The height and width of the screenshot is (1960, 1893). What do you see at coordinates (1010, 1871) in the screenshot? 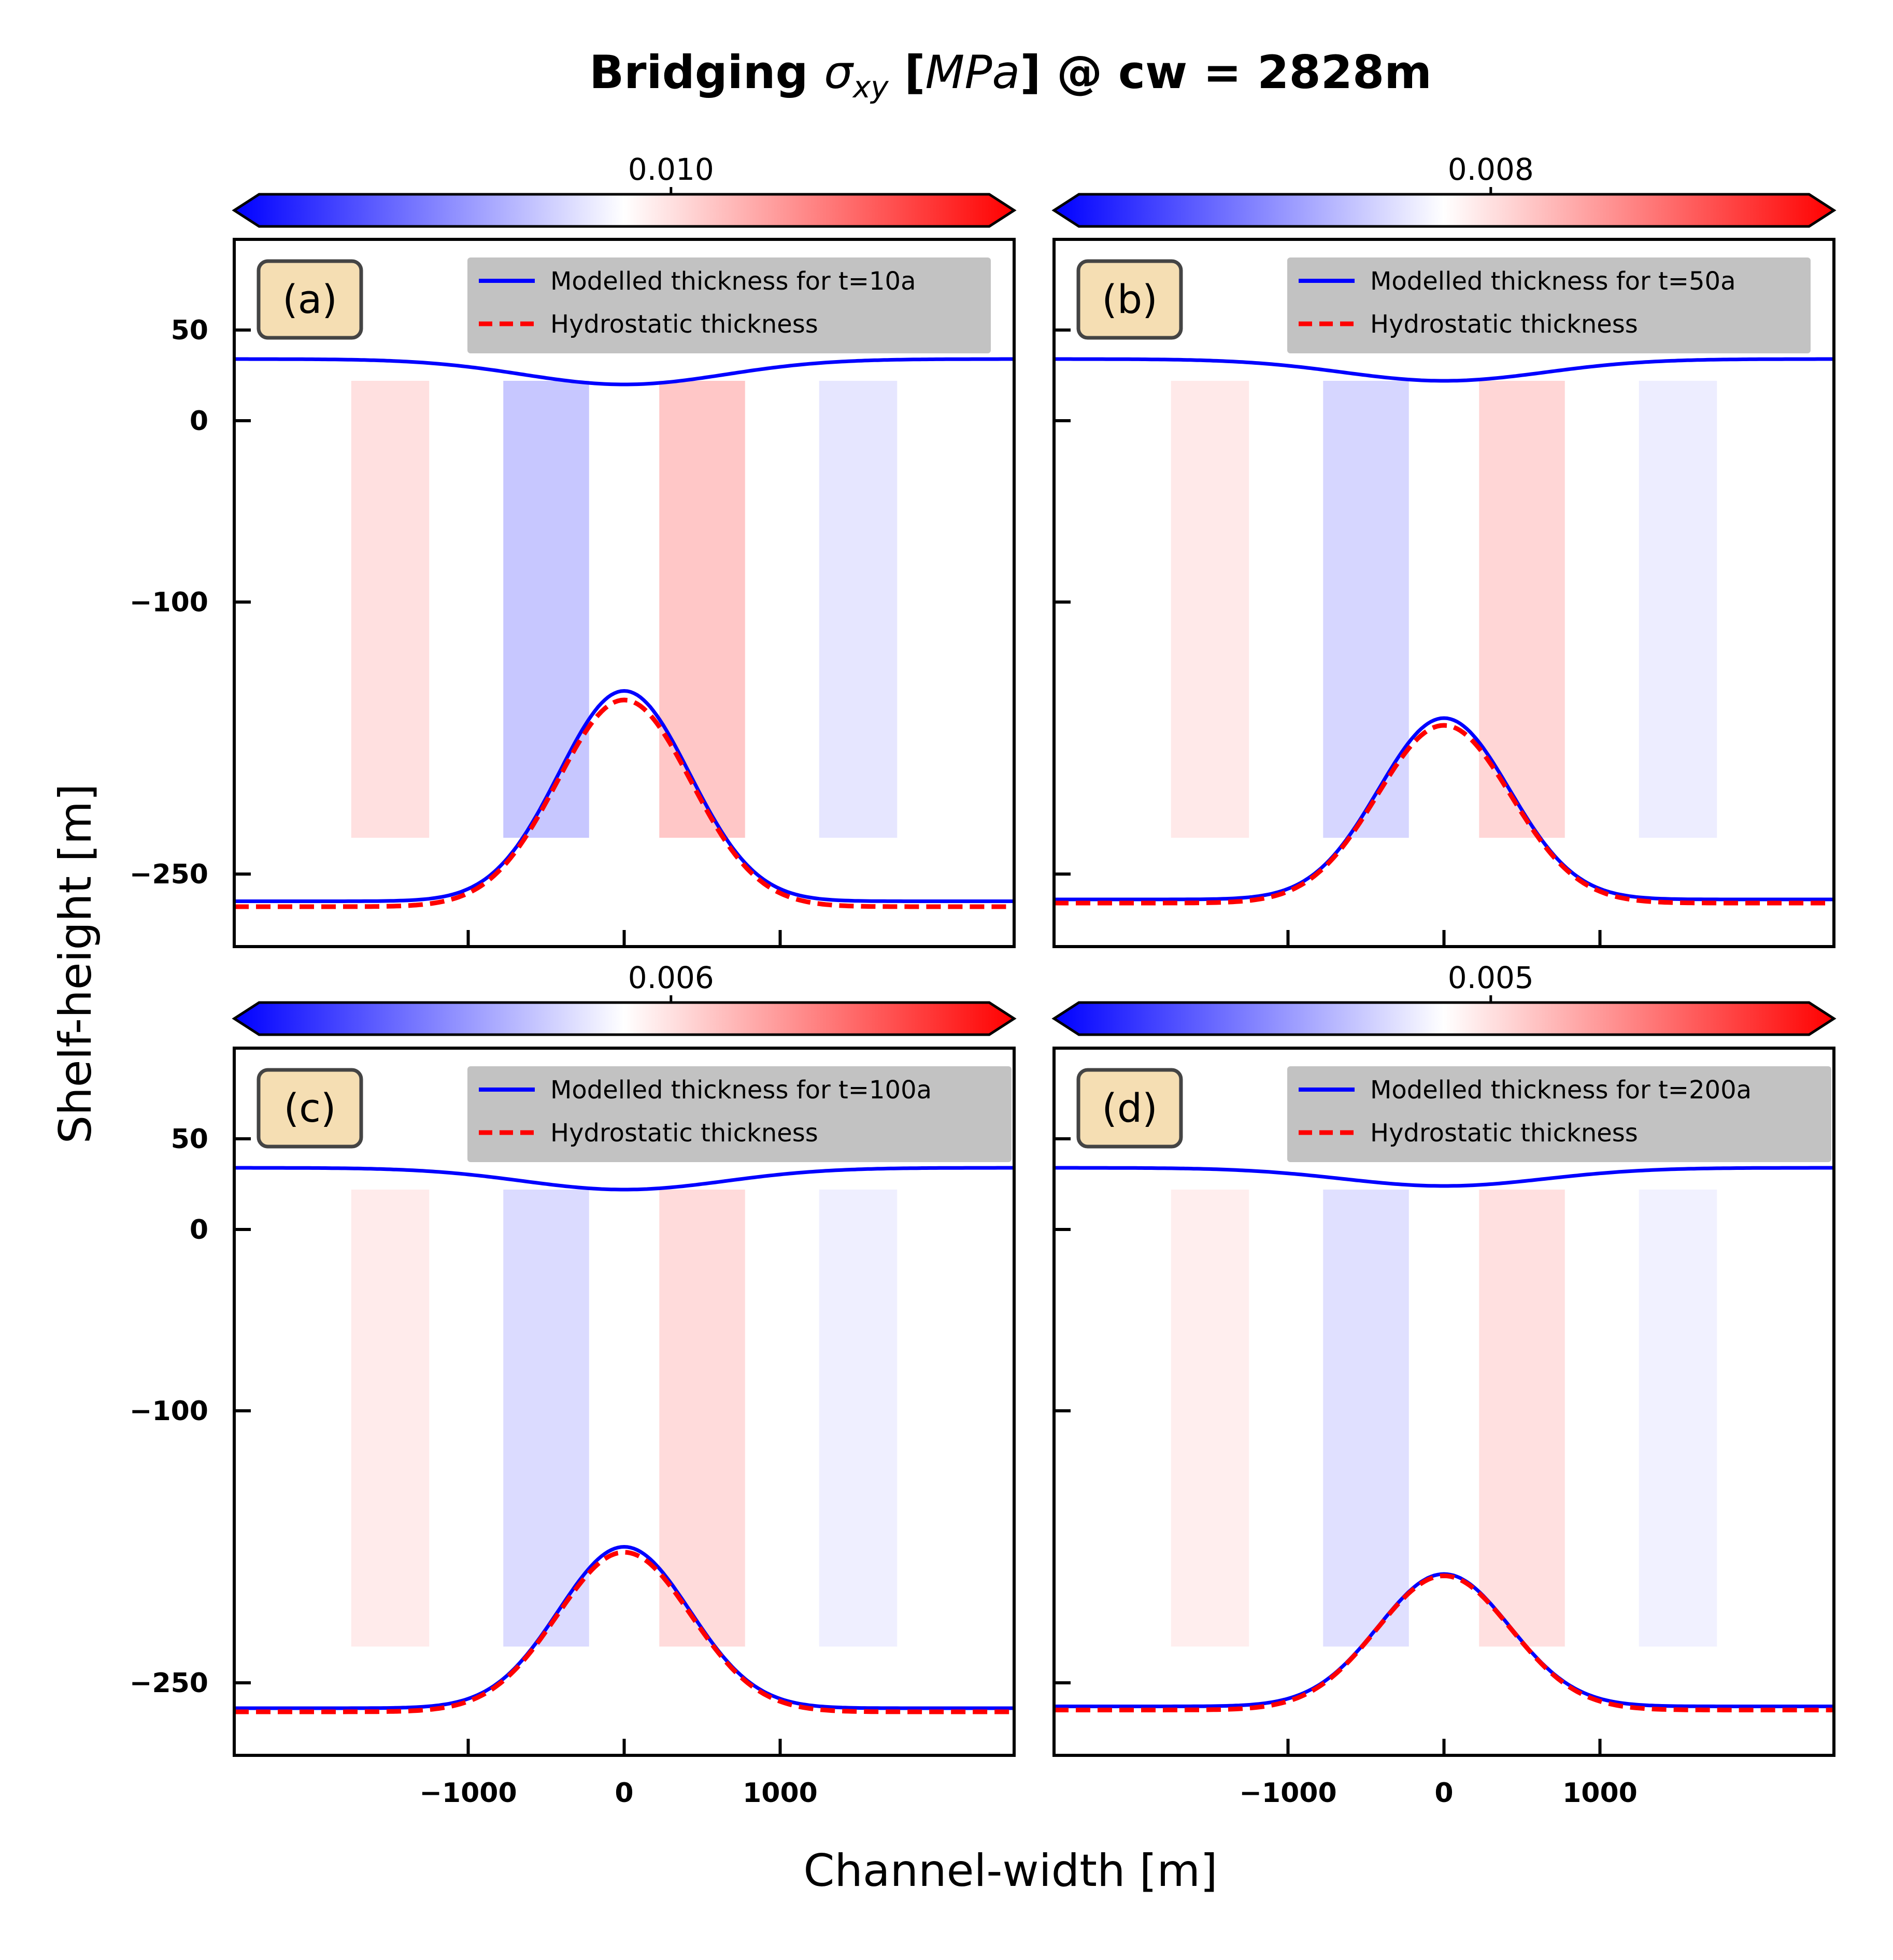
I see `x-axis-label: Channel-width [m]` at bounding box center [1010, 1871].